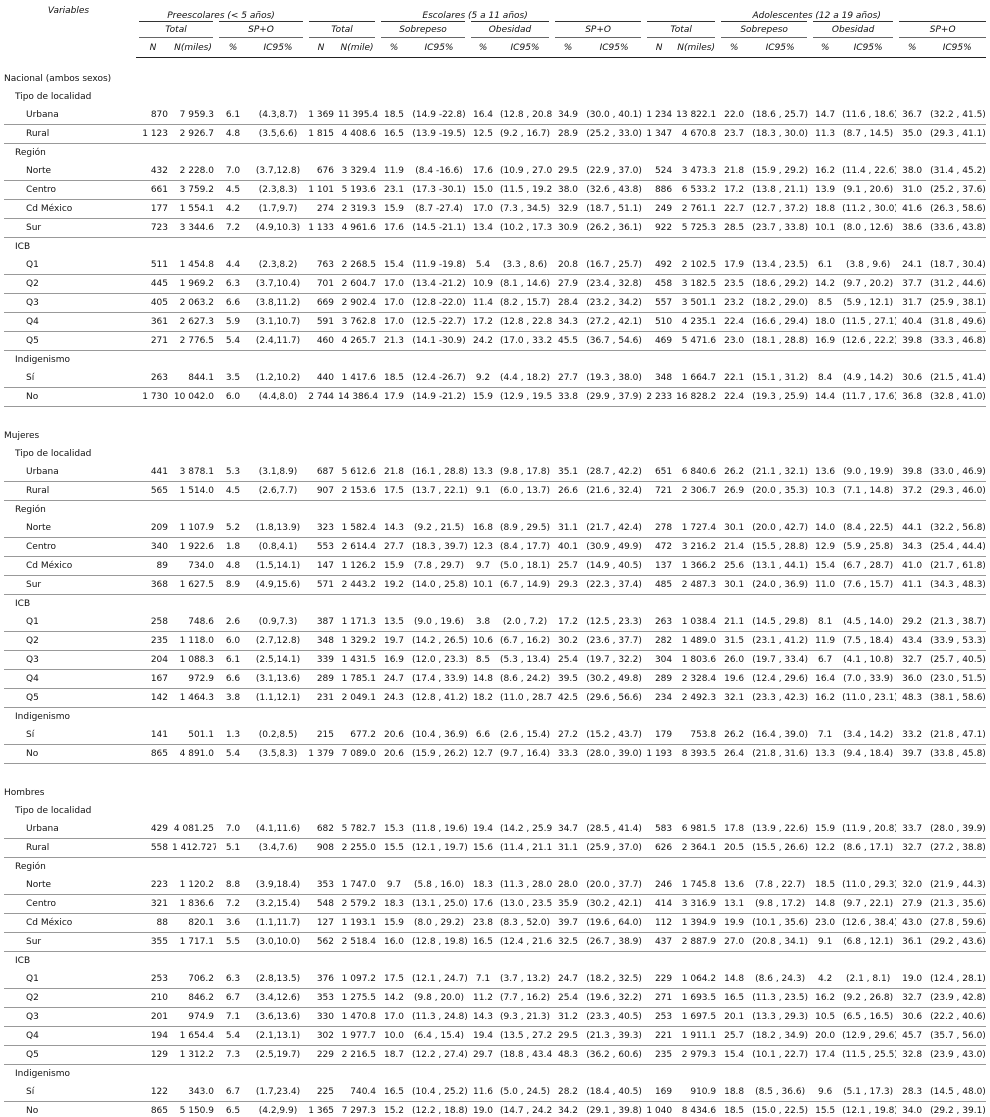 The height and width of the screenshot is (1117, 990). Describe the element at coordinates (957, 829) in the screenshot. I see `cell: (28.0 , 39.9)` at that location.